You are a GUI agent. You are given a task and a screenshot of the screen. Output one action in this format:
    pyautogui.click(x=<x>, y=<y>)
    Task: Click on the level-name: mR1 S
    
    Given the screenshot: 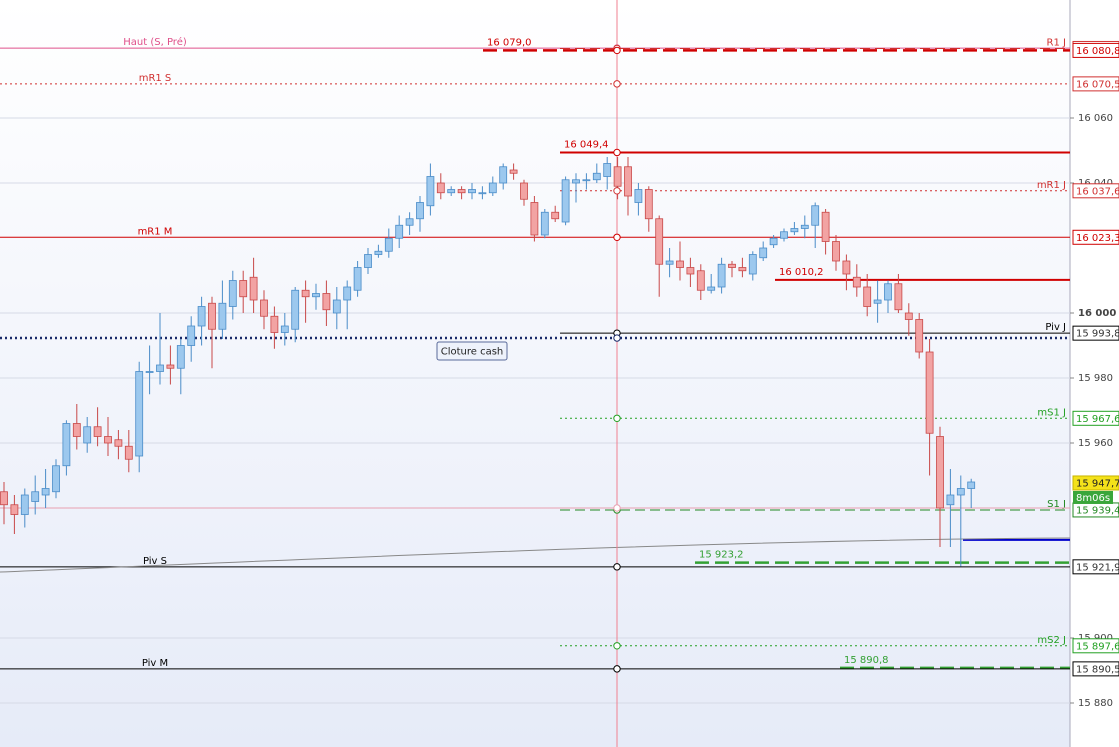 What is the action you would take?
    pyautogui.click(x=155, y=78)
    